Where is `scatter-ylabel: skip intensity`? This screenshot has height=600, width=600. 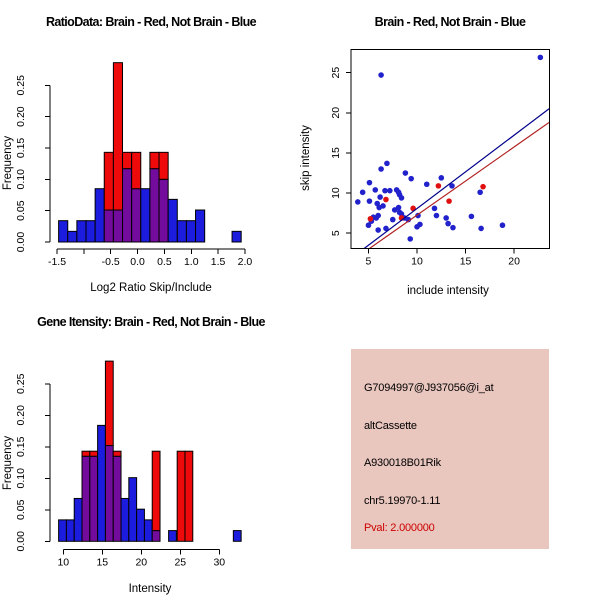
scatter-ylabel: skip intensity is located at coordinates (306, 158).